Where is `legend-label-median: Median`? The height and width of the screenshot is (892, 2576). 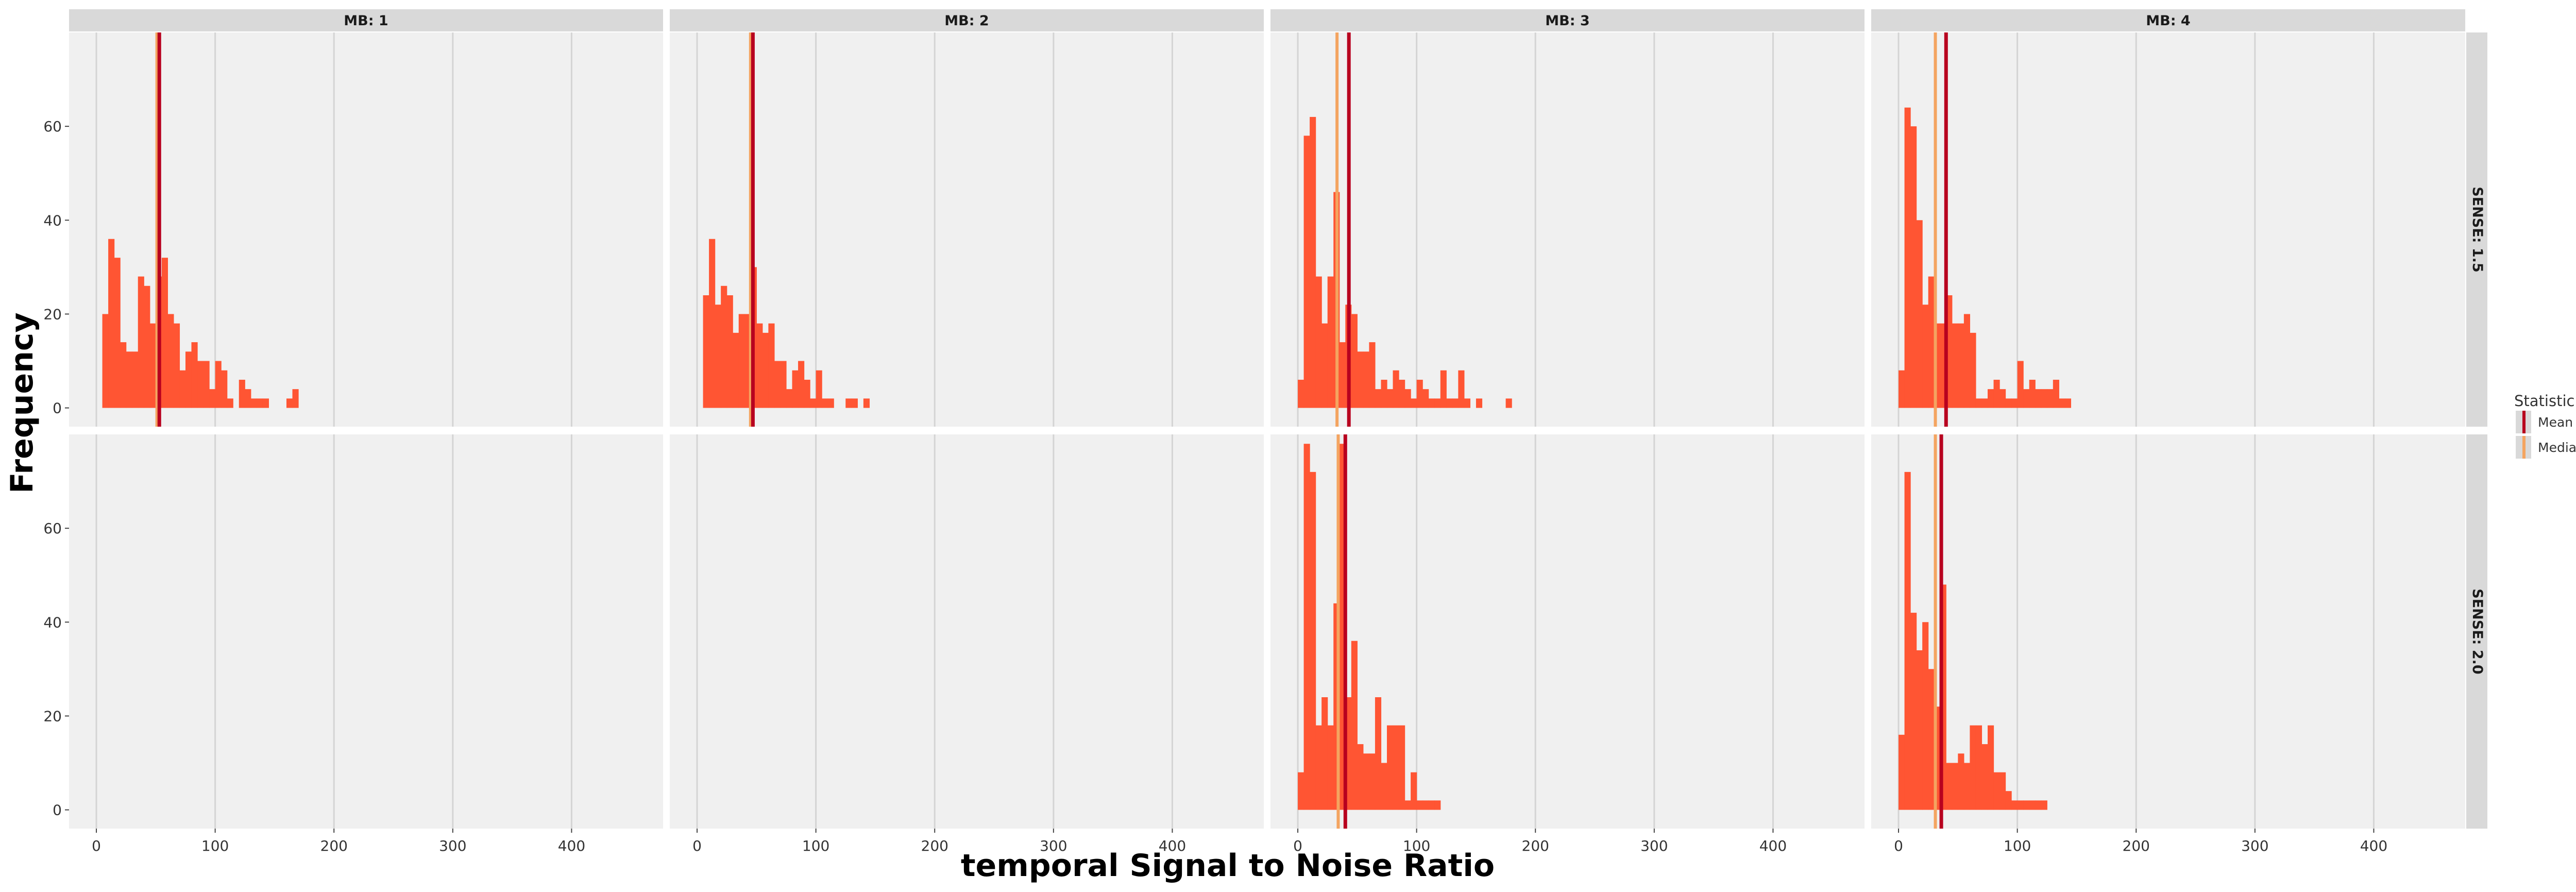 legend-label-median: Median is located at coordinates (2557, 447).